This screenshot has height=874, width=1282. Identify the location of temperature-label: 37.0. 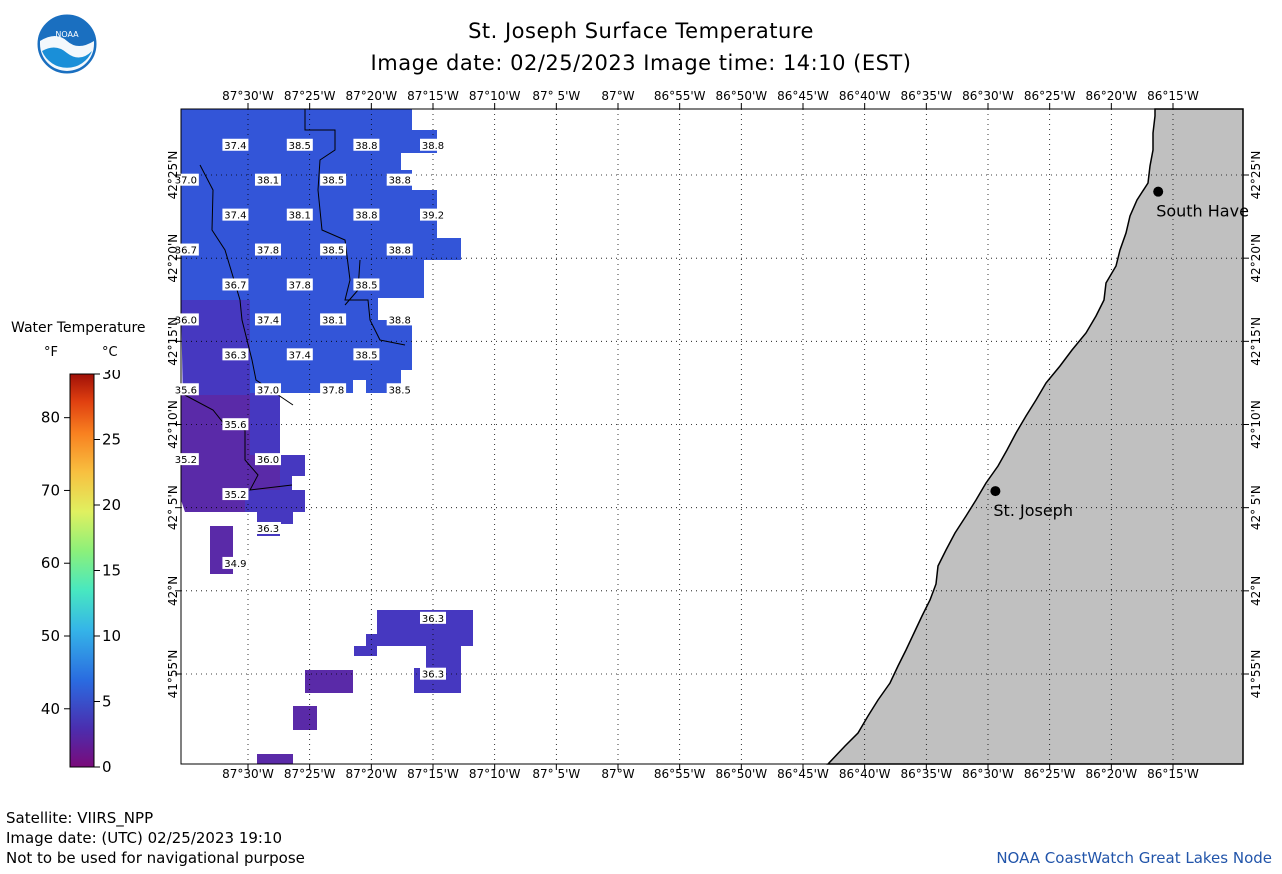
(267, 389).